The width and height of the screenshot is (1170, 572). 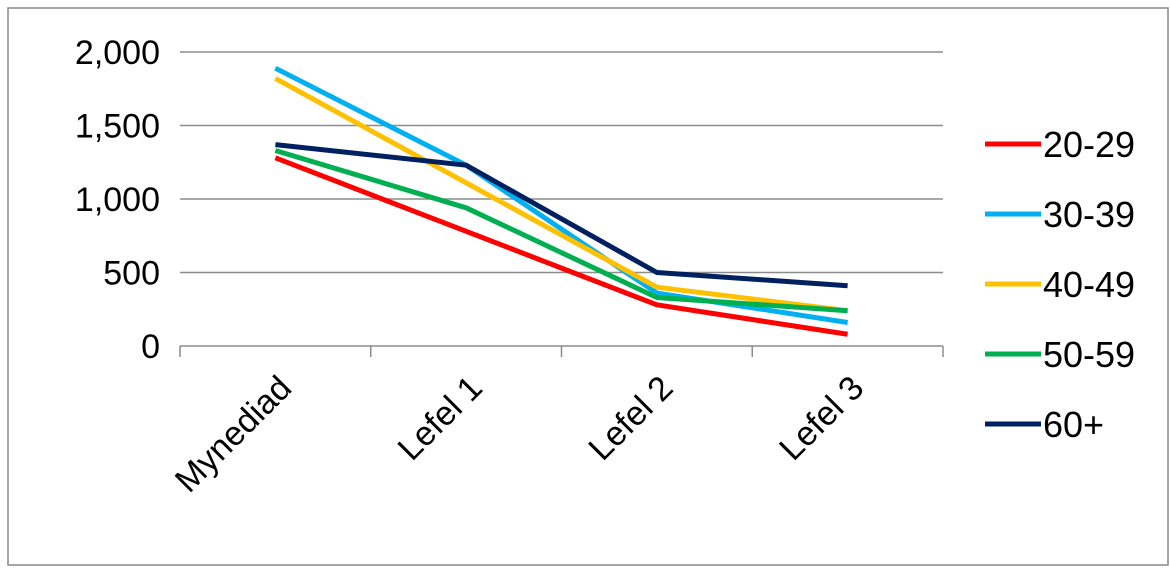 I want to click on legend-item: 40-49, so click(x=1060, y=284).